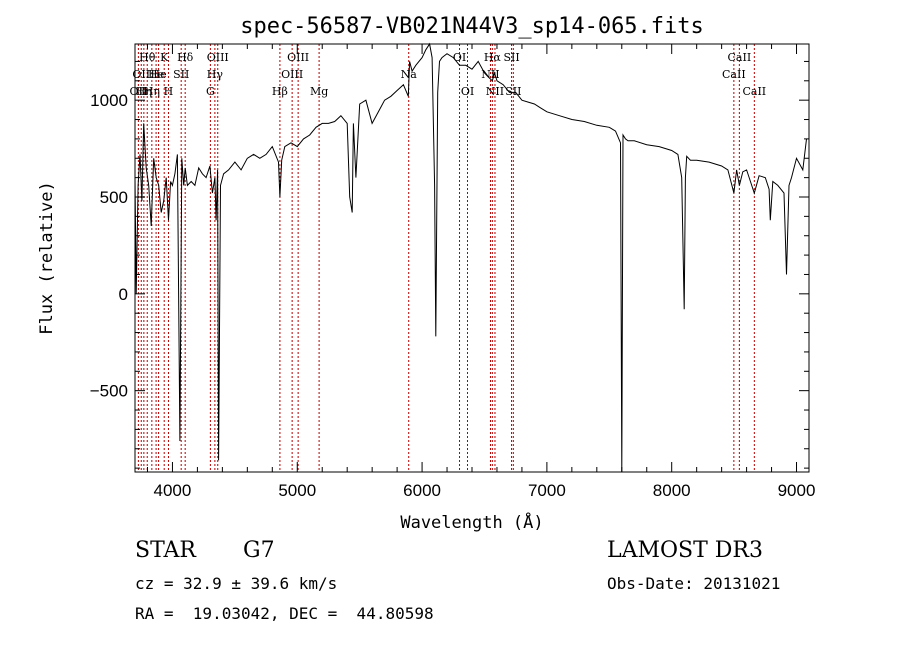 This screenshot has height=649, width=900. Describe the element at coordinates (164, 57) in the screenshot. I see `line-label-7: K` at that location.